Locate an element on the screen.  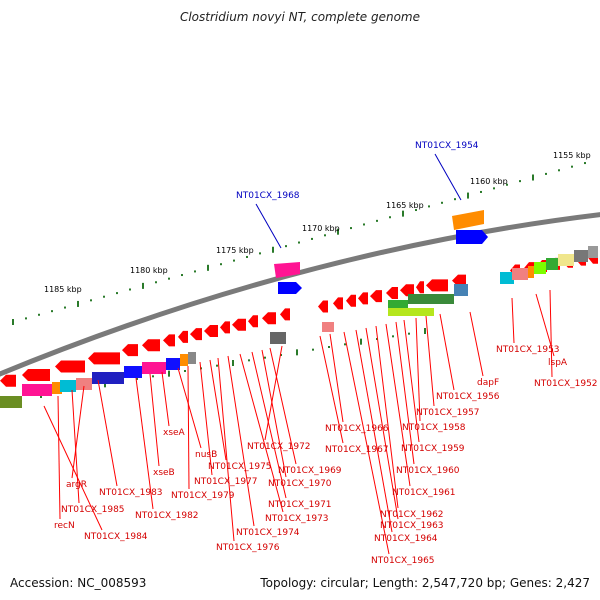
gene-label: NT01CX_1959 is located at coordinates (433, 449).